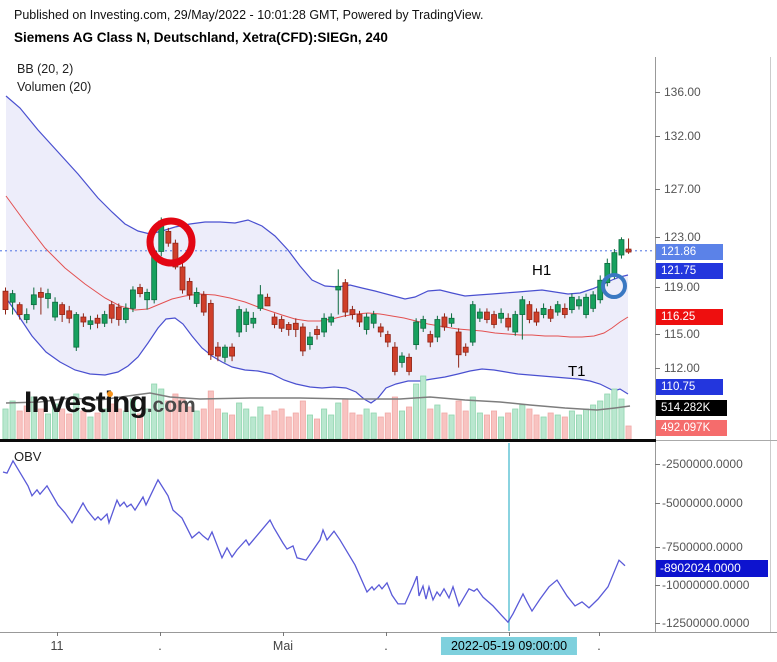 This screenshot has height=662, width=777. Describe the element at coordinates (682, 368) in the screenshot. I see `price-tick-label: 112.00` at that location.